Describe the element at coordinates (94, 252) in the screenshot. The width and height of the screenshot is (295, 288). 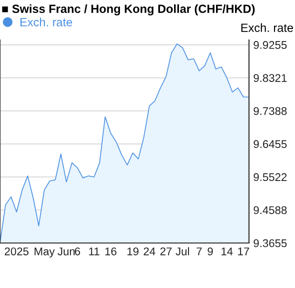
I see `x-tick-label: 11` at that location.